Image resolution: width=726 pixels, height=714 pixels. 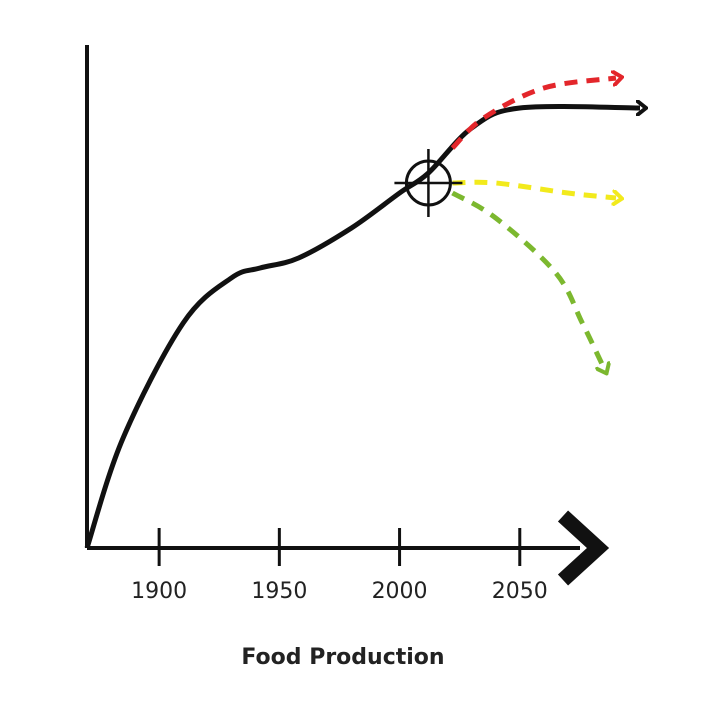 What do you see at coordinates (428, 183) in the screenshot?
I see `crosshair-icon` at bounding box center [428, 183].